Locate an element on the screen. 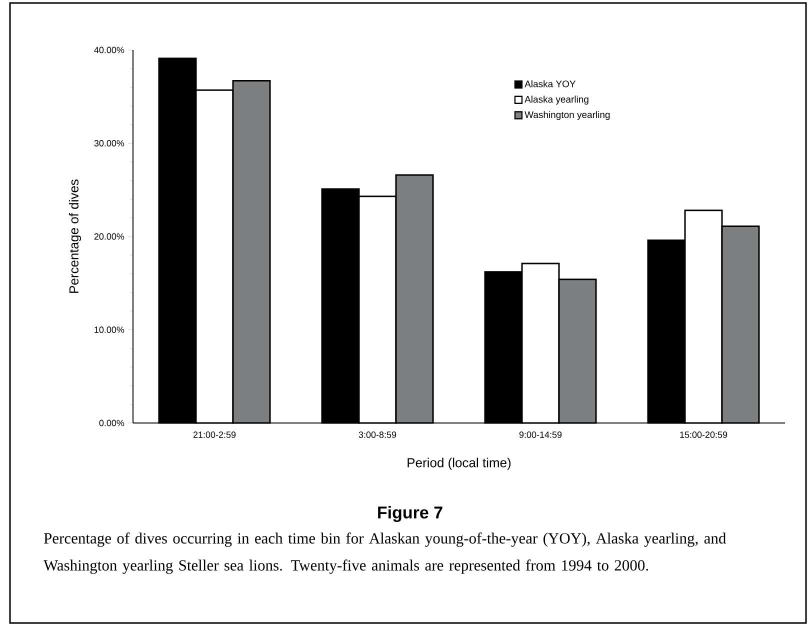 This screenshot has height=633, width=809. y-tick-label: 10.00% is located at coordinates (109, 329).